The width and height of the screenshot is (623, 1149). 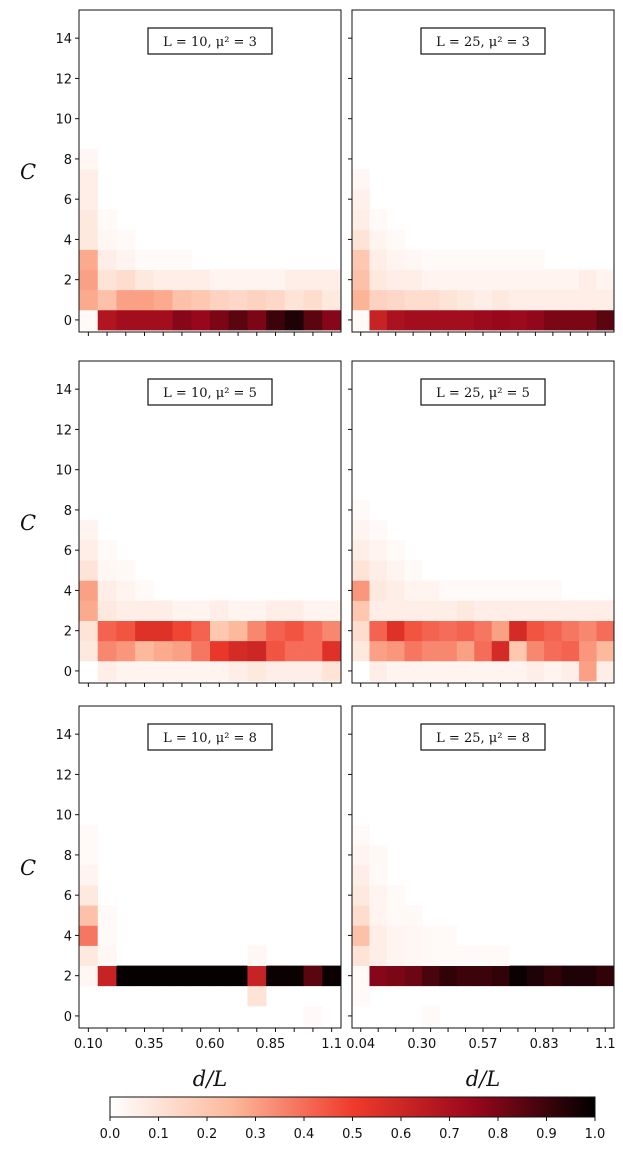 What do you see at coordinates (210, 1044) in the screenshot?
I see `x-tick-label: 0.60` at bounding box center [210, 1044].